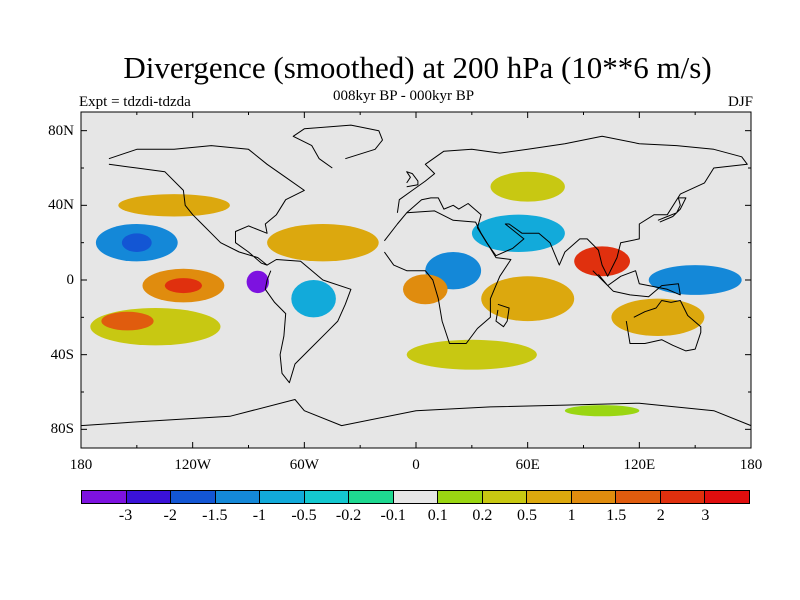 The image size is (800, 600). Describe the element at coordinates (183, 286) in the screenshot. I see `region-east-pacific-core` at that location.